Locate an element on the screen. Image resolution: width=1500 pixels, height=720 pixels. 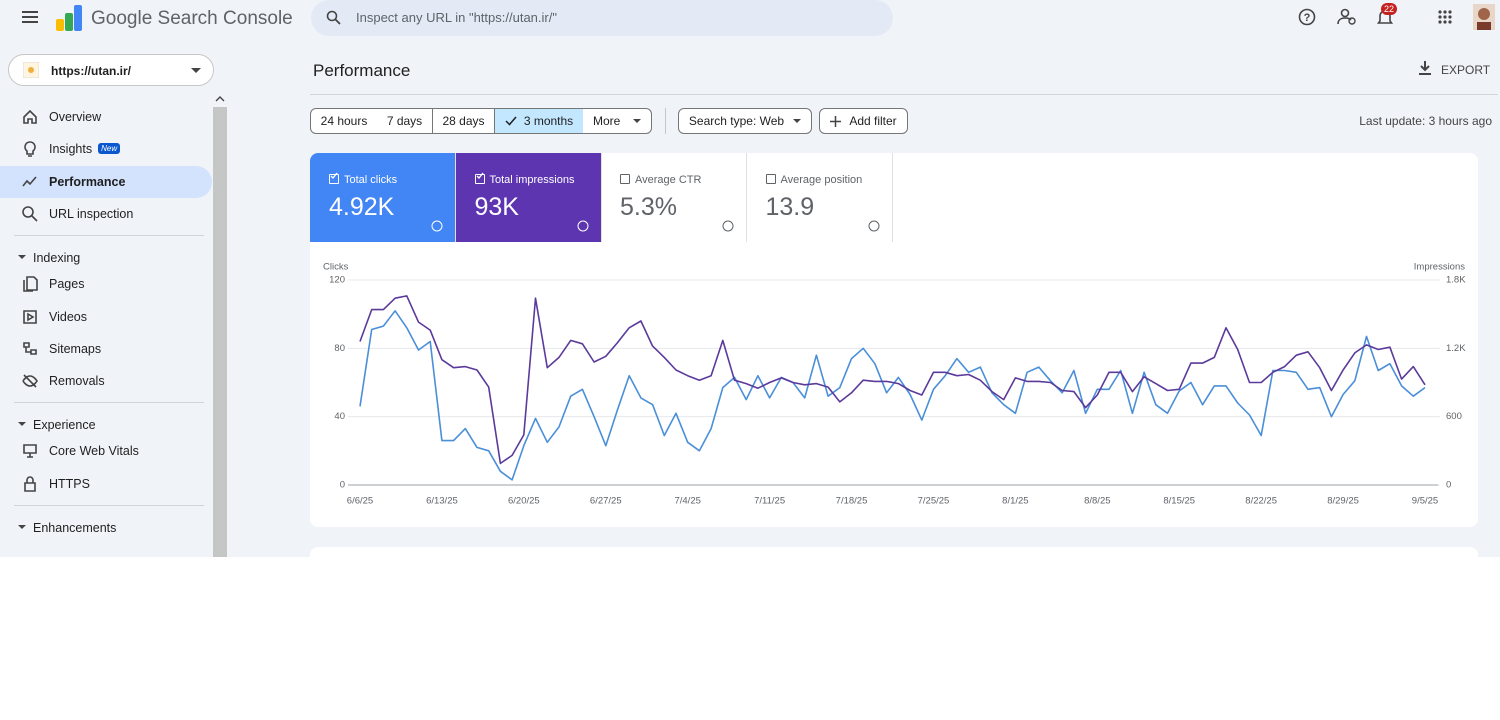
y2-axis-title: Impressions is located at coordinates (1439, 267).